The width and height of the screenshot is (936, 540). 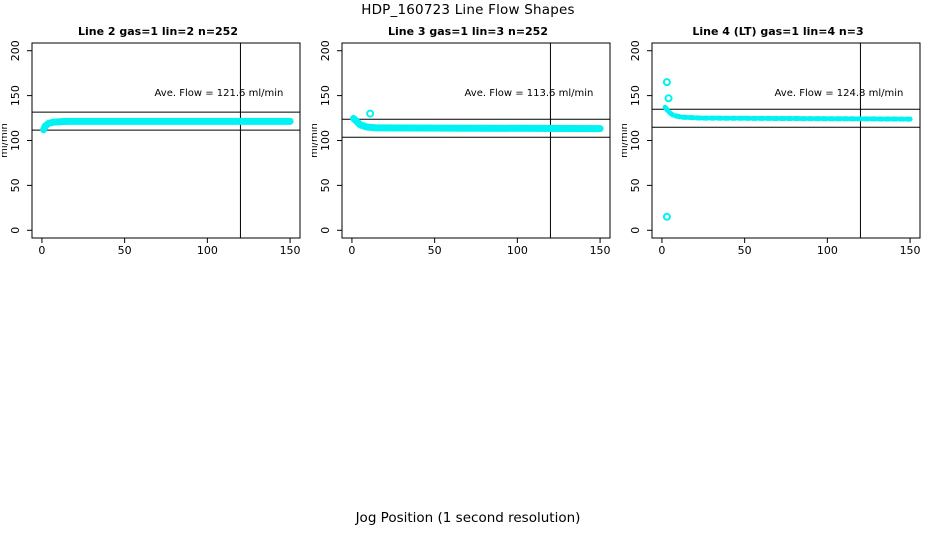 I want to click on panel-line4-title: Line 4 (LT) gas=1 lin=4 n=3, so click(x=778, y=31).